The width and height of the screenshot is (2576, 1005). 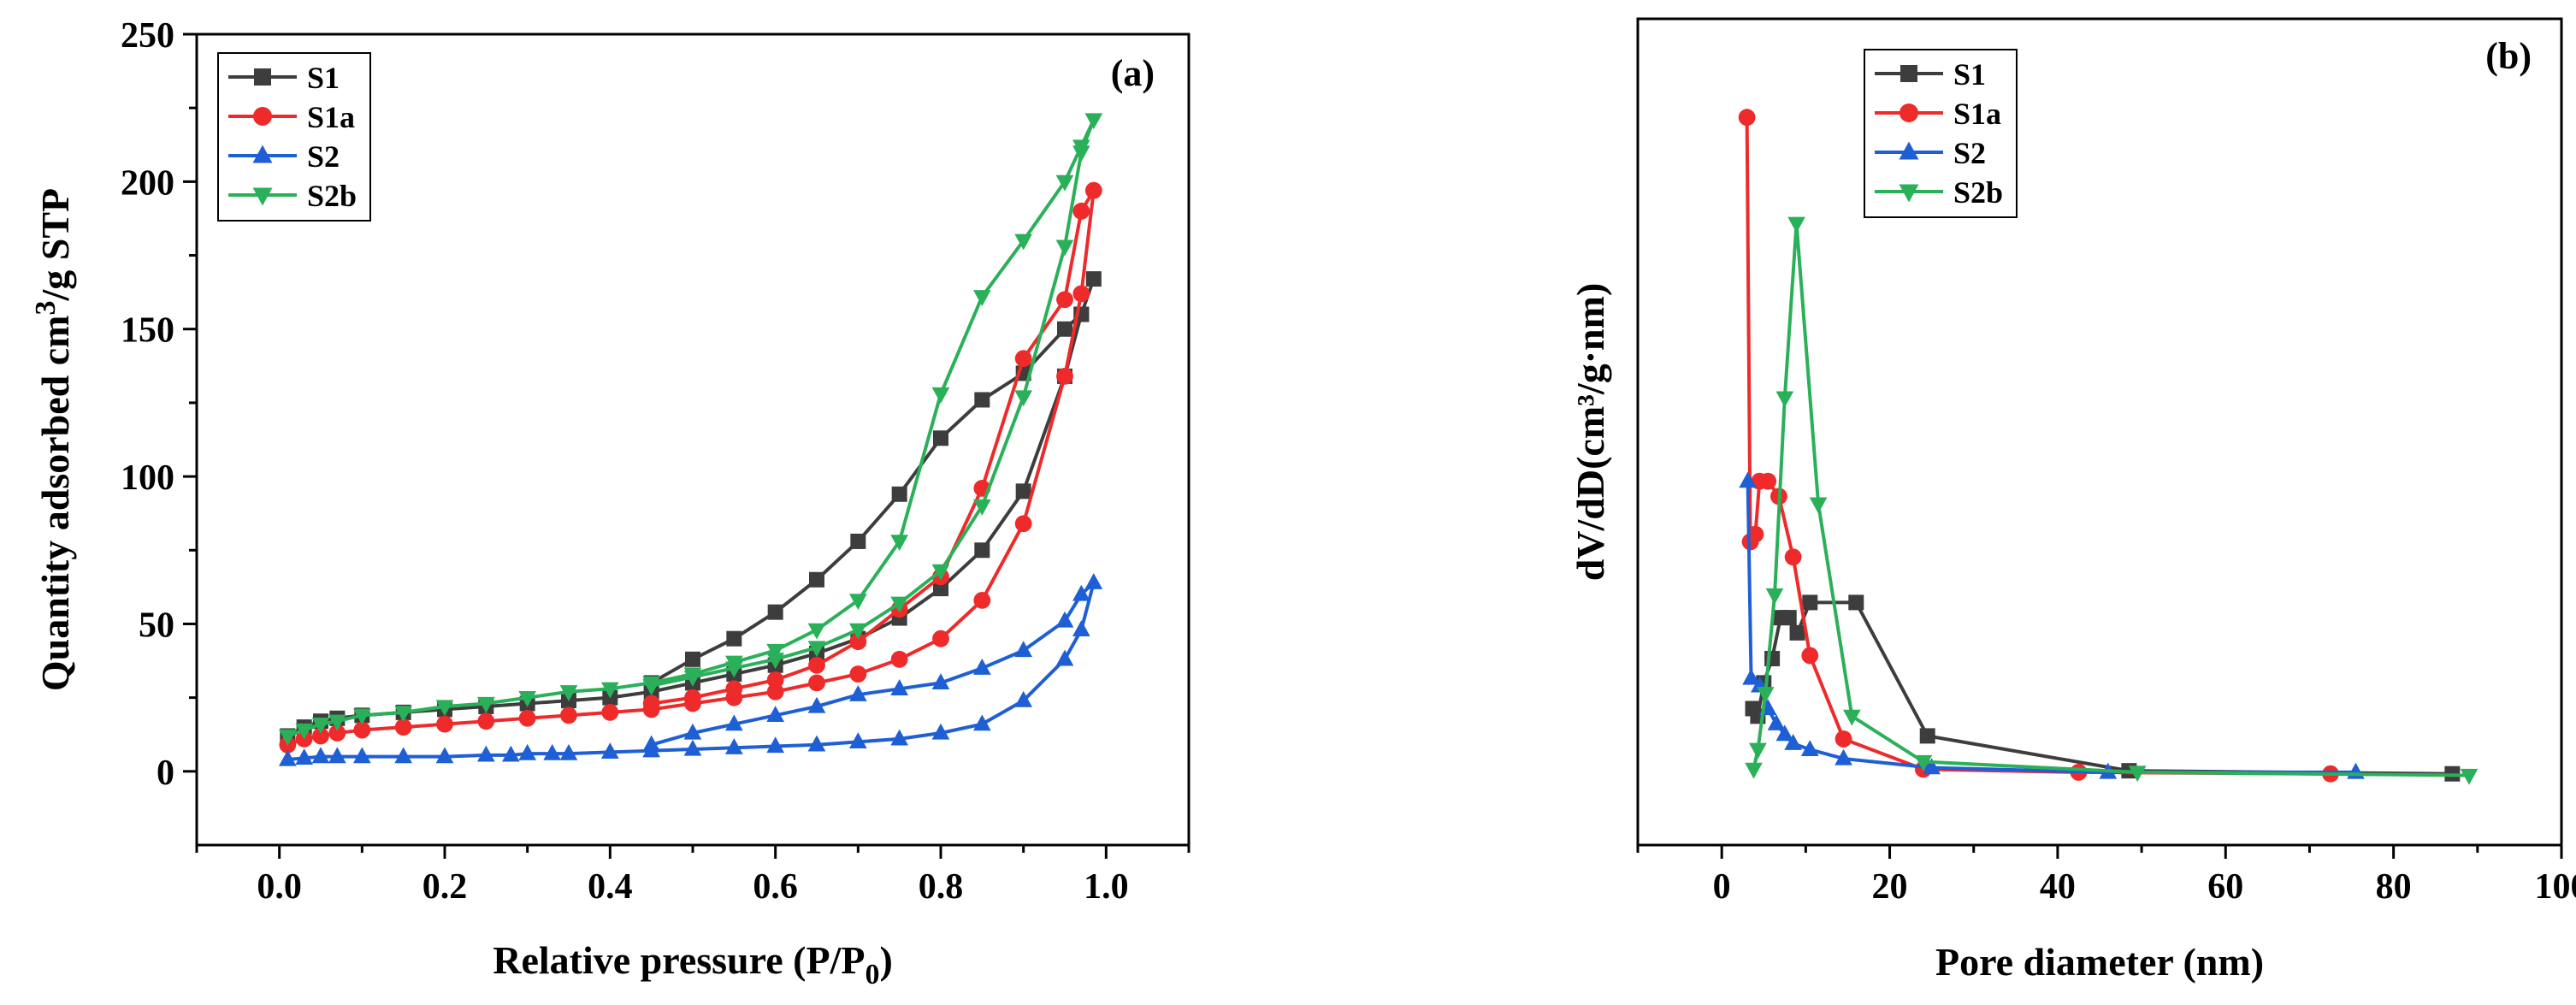 What do you see at coordinates (1977, 114) in the screenshot?
I see `legend-label: S1a` at bounding box center [1977, 114].